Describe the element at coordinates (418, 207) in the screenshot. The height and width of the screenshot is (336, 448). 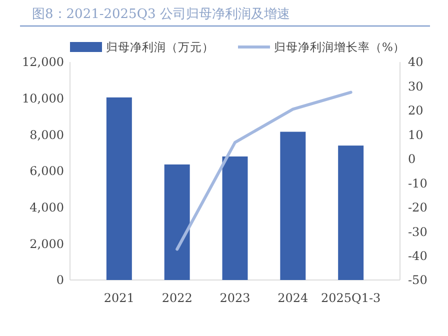
I see `y2-tick-label: -20` at that location.